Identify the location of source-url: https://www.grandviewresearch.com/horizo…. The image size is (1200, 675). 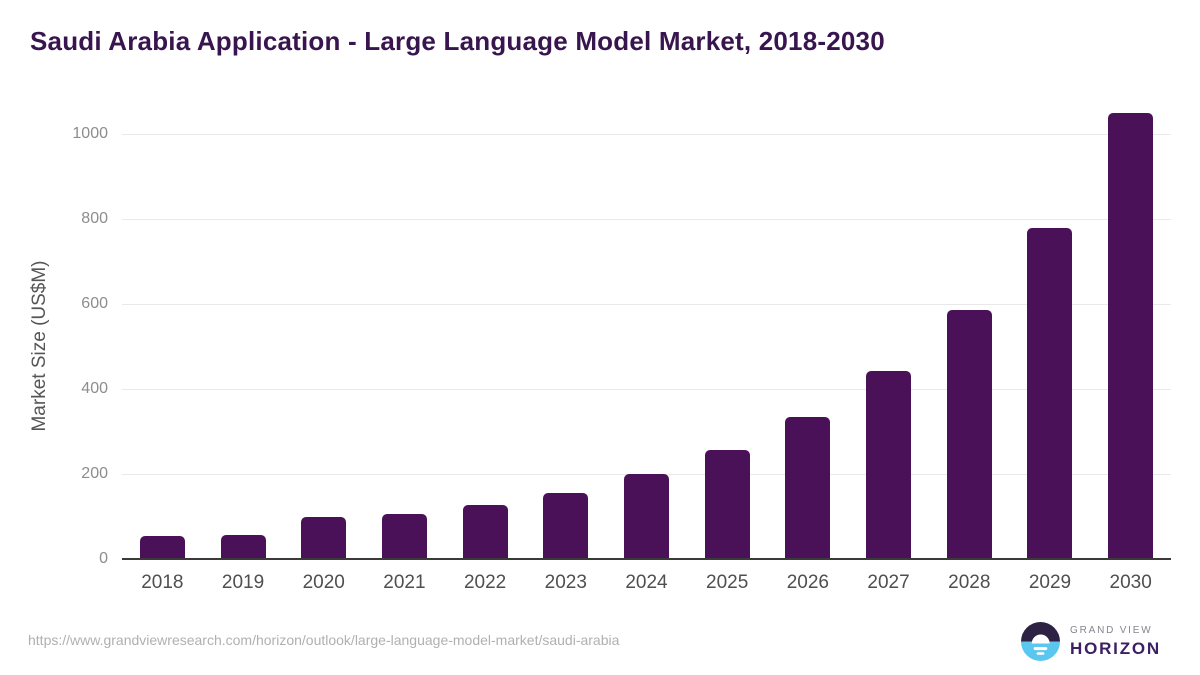
(324, 640).